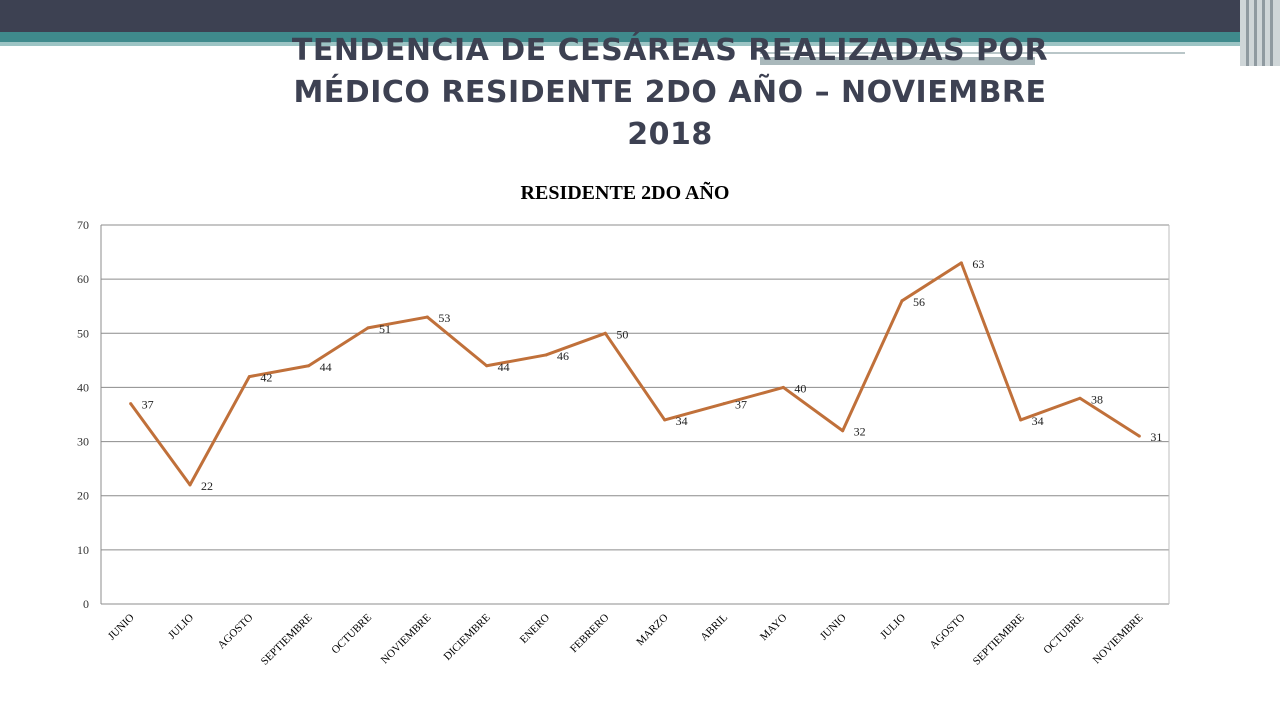 This screenshot has height=720, width=1280. Describe the element at coordinates (919, 302) in the screenshot. I see `data-label: 56` at that location.